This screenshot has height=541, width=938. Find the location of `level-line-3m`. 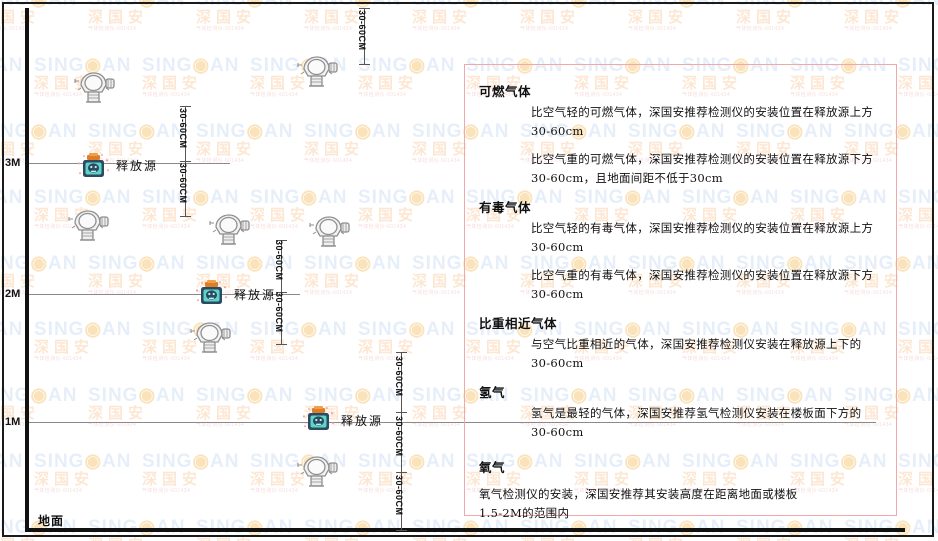

level-line-3m is located at coordinates (129, 163).